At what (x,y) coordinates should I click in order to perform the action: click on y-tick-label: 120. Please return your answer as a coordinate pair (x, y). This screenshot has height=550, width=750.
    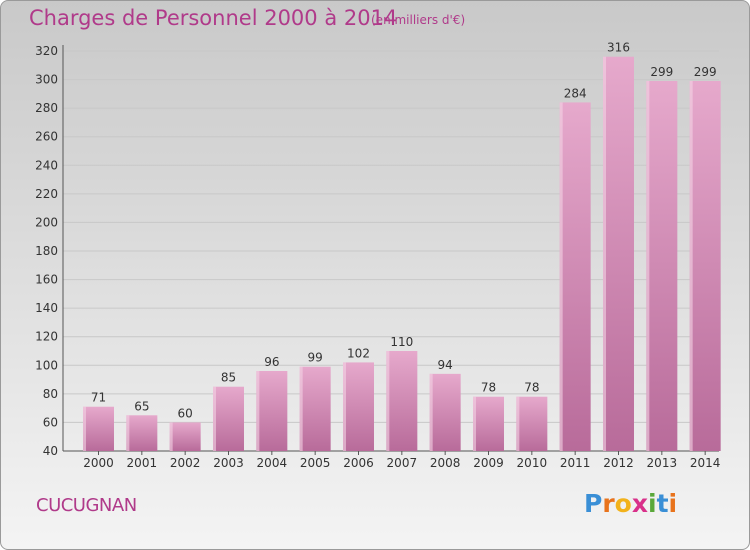
    Looking at the image, I should click on (46, 337).